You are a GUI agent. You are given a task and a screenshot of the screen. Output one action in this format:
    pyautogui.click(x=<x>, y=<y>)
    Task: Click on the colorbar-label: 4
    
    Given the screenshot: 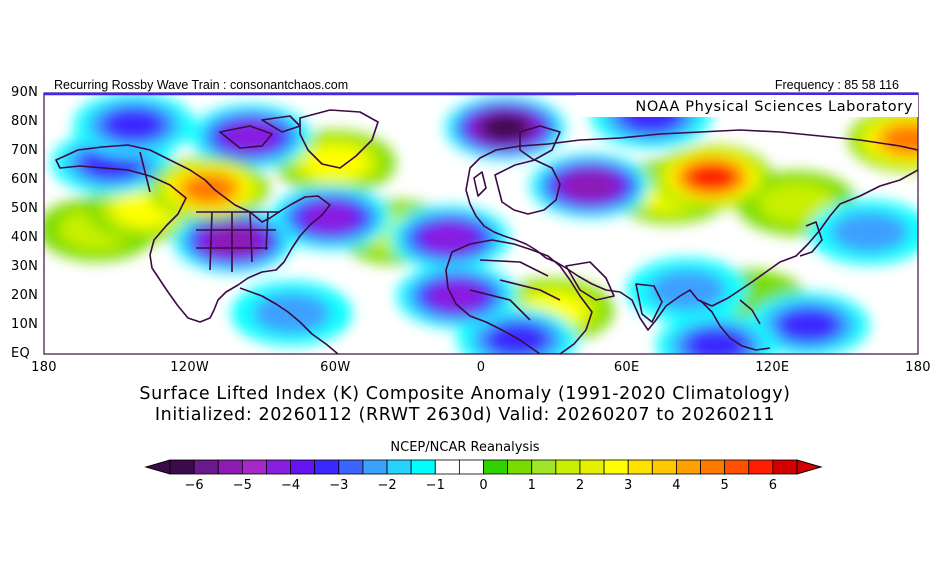 What is the action you would take?
    pyautogui.click(x=676, y=485)
    